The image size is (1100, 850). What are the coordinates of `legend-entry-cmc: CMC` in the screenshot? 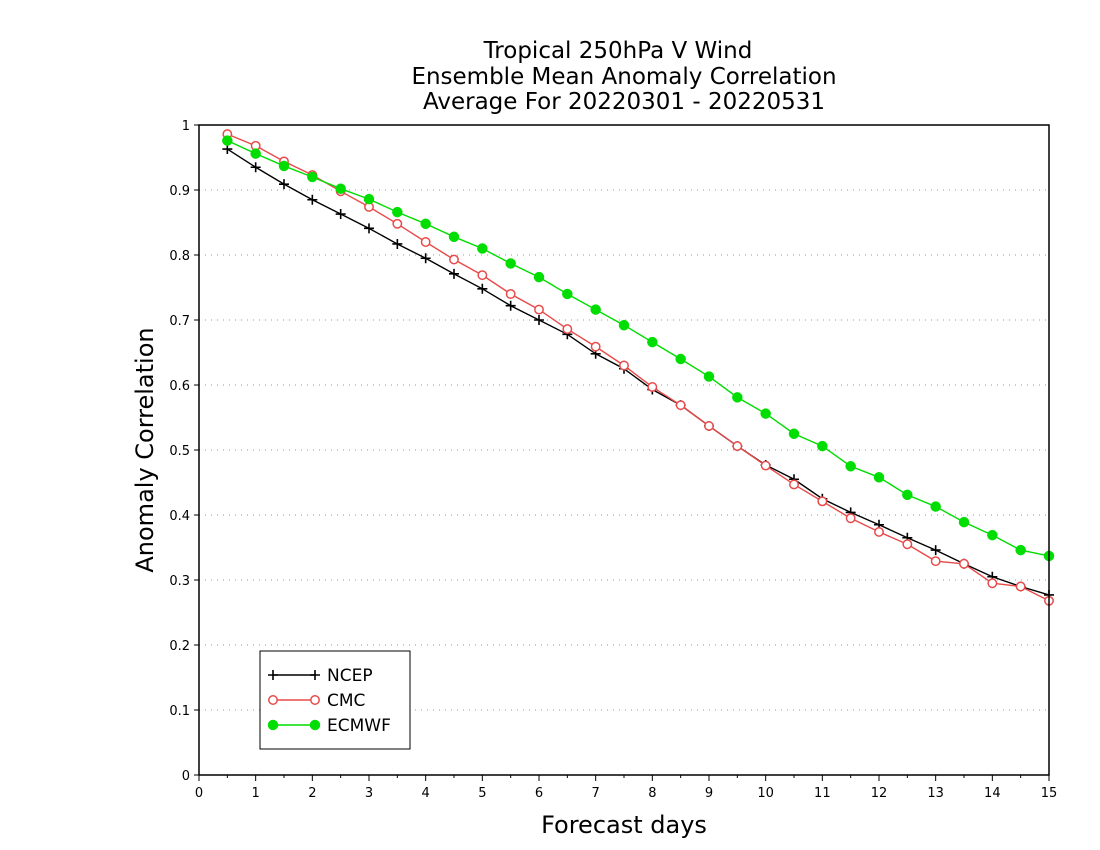 It's located at (316, 701).